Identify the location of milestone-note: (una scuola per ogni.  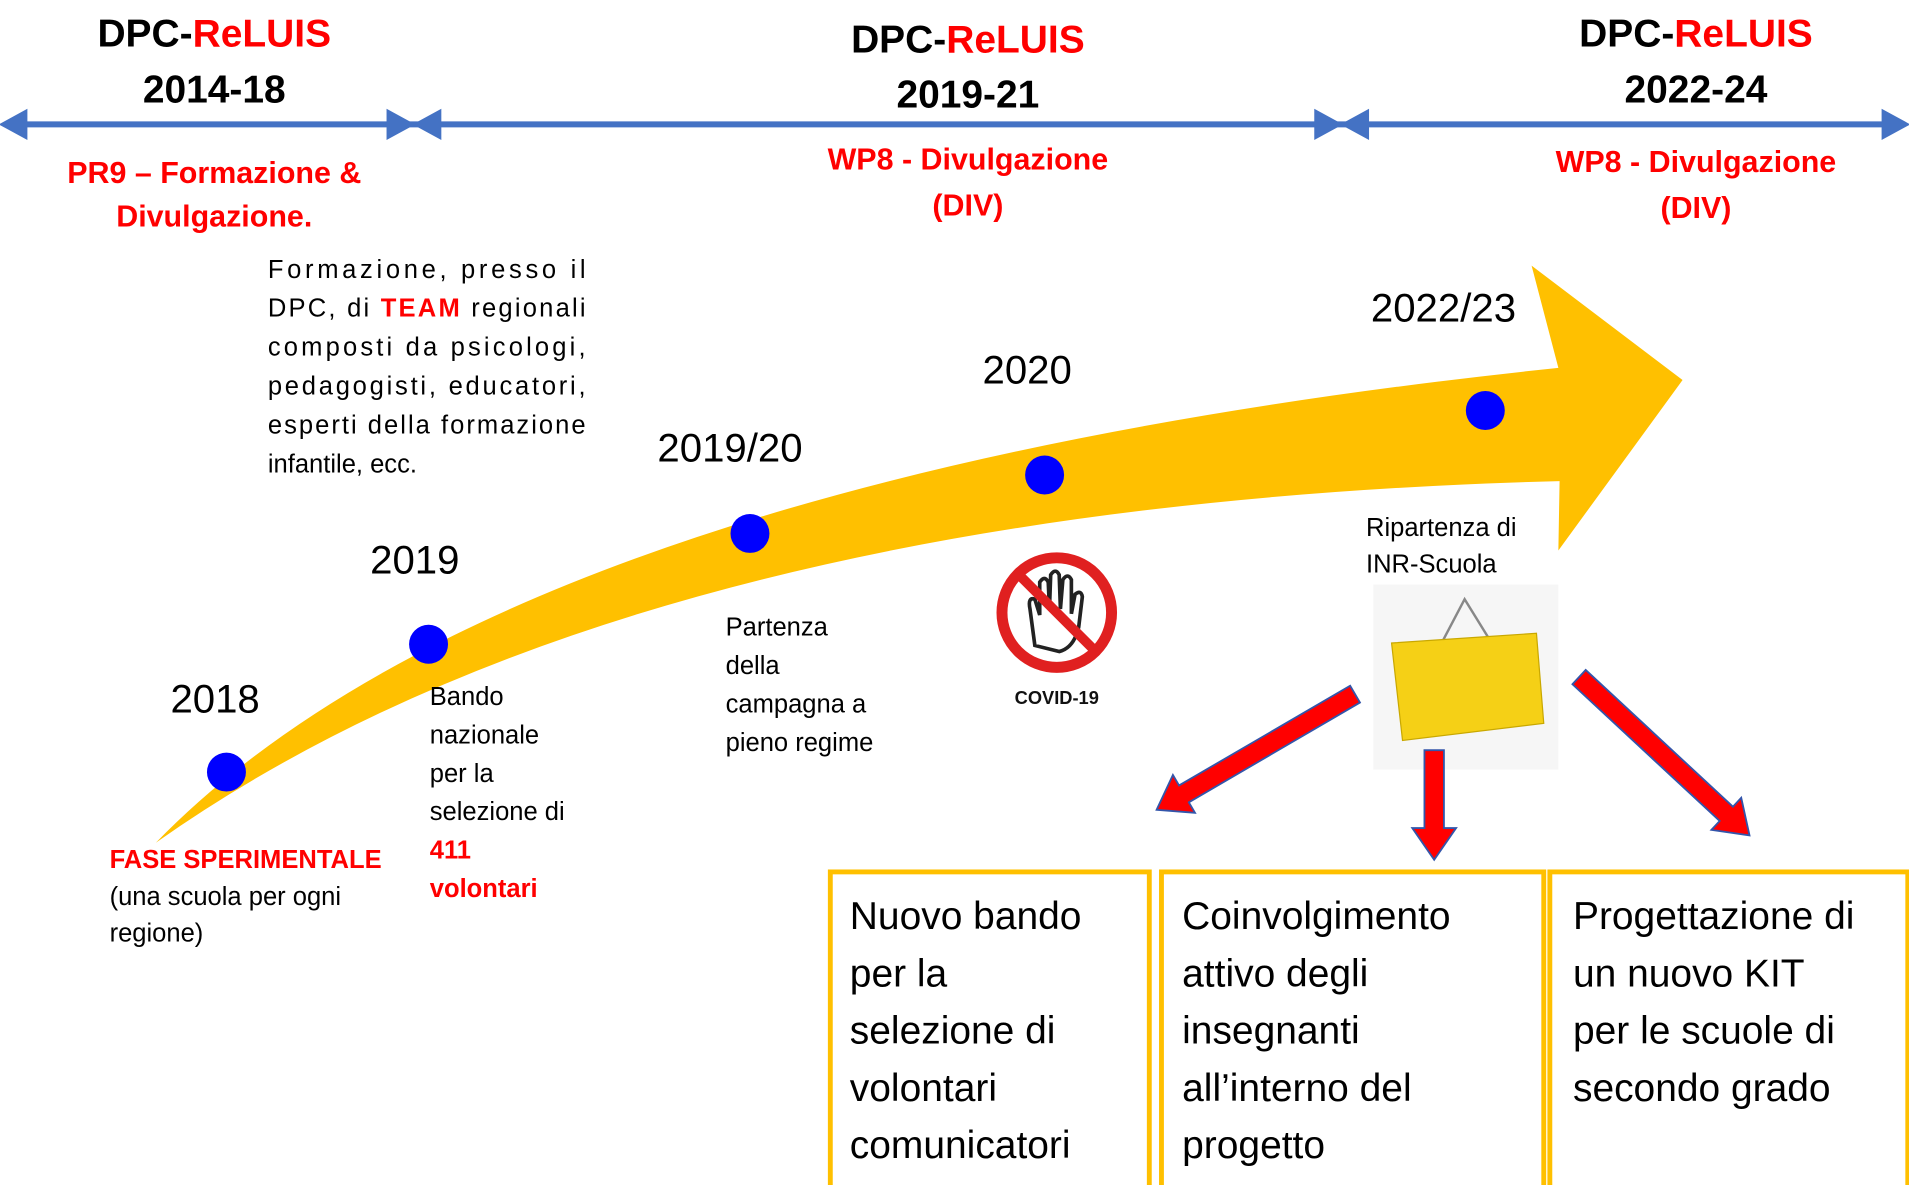
(226, 897).